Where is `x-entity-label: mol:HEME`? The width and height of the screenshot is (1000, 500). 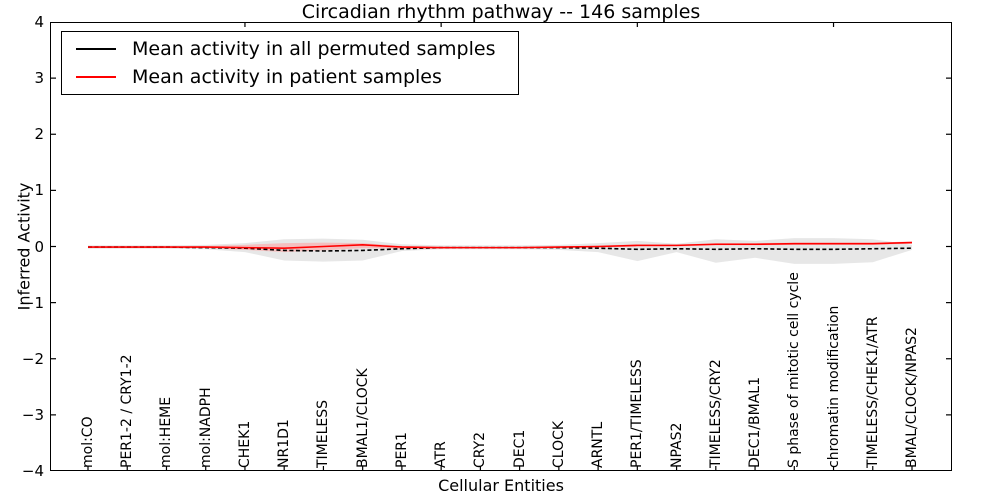
x-entity-label: mol:HEME is located at coordinates (166, 432).